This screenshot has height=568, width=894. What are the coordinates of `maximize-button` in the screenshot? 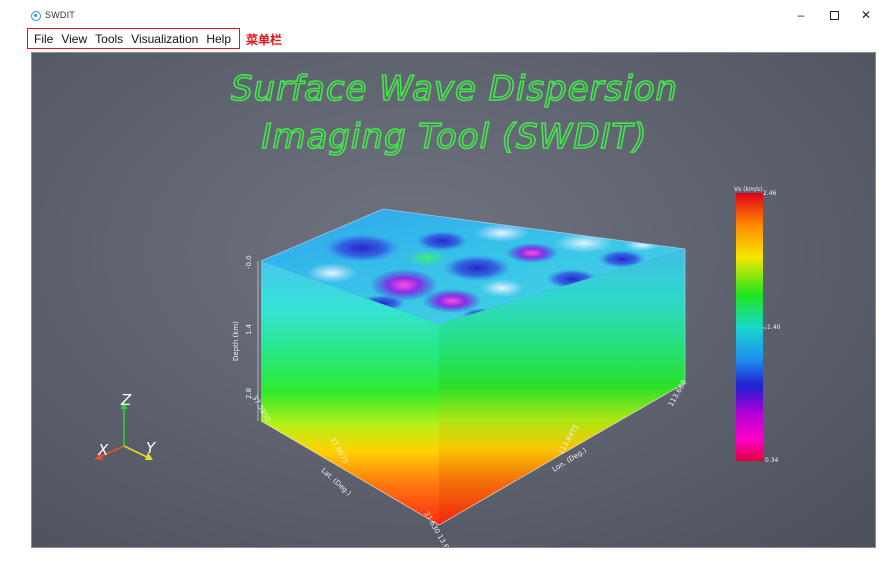 It's located at (834, 15).